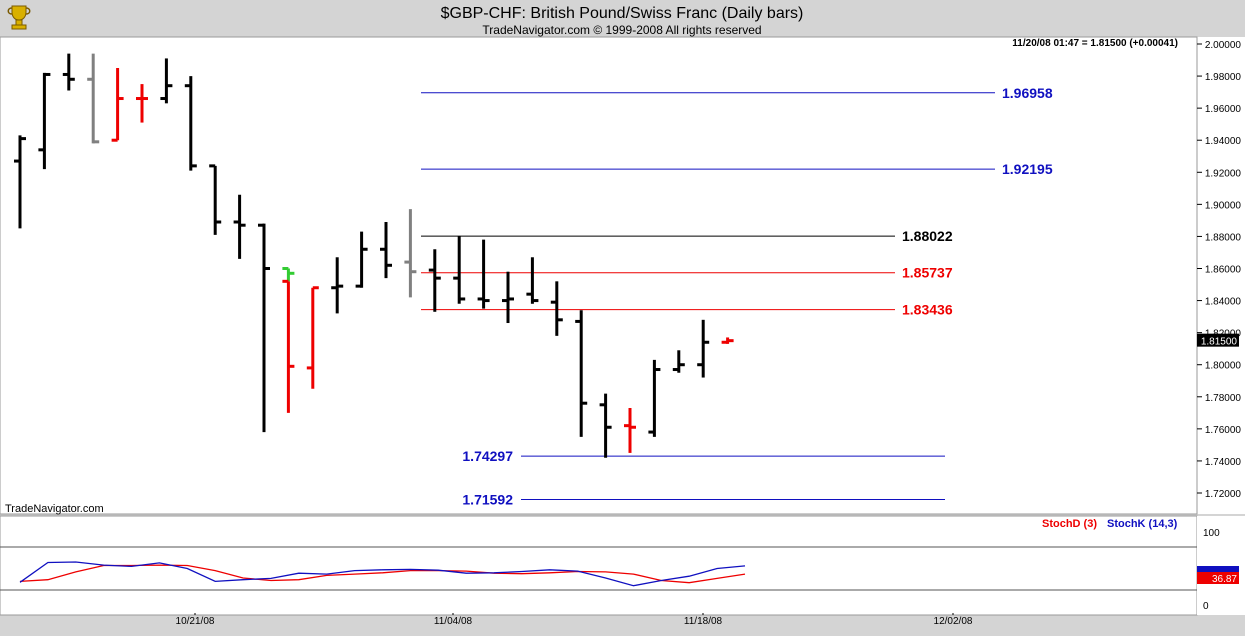 This screenshot has width=1245, height=636. Describe the element at coordinates (1223, 398) in the screenshot. I see `price-tick-label: 1.78000` at that location.